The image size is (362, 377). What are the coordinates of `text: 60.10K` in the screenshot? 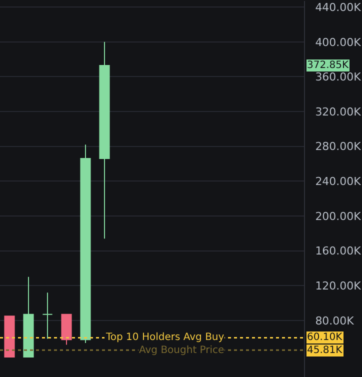 It's located at (325, 337).